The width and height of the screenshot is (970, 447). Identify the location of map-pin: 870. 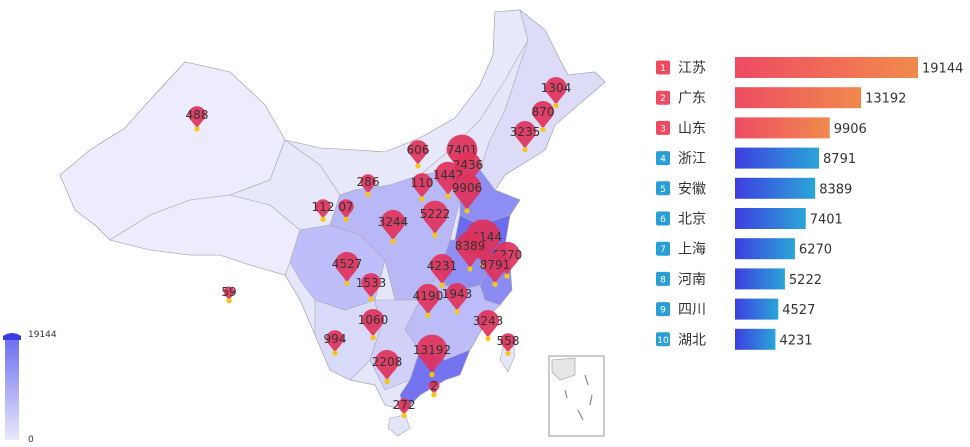
(543, 117).